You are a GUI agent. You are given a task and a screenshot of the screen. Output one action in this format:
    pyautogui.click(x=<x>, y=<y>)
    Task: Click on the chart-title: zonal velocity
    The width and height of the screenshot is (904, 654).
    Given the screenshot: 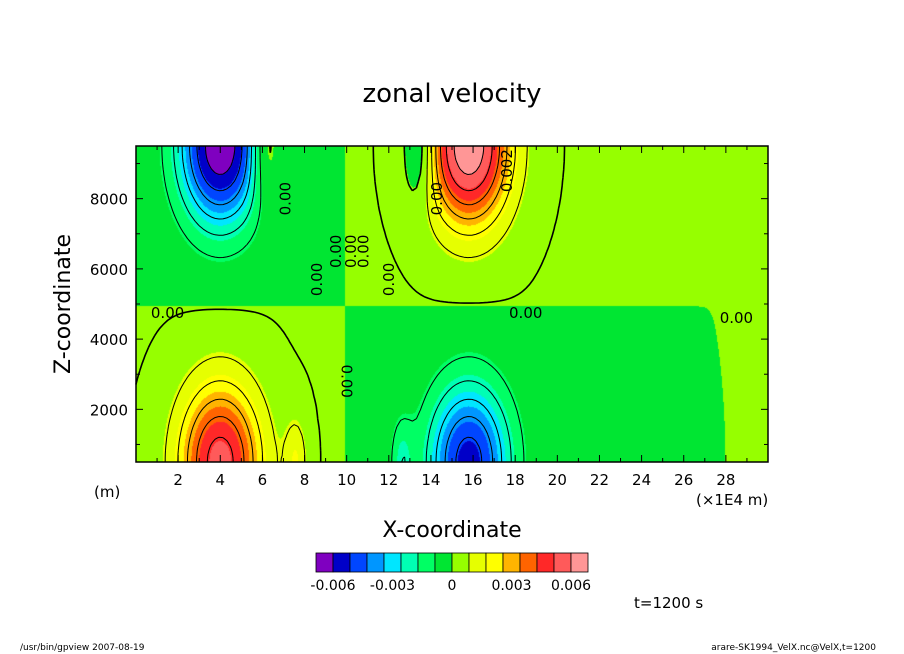 What is the action you would take?
    pyautogui.click(x=451, y=94)
    